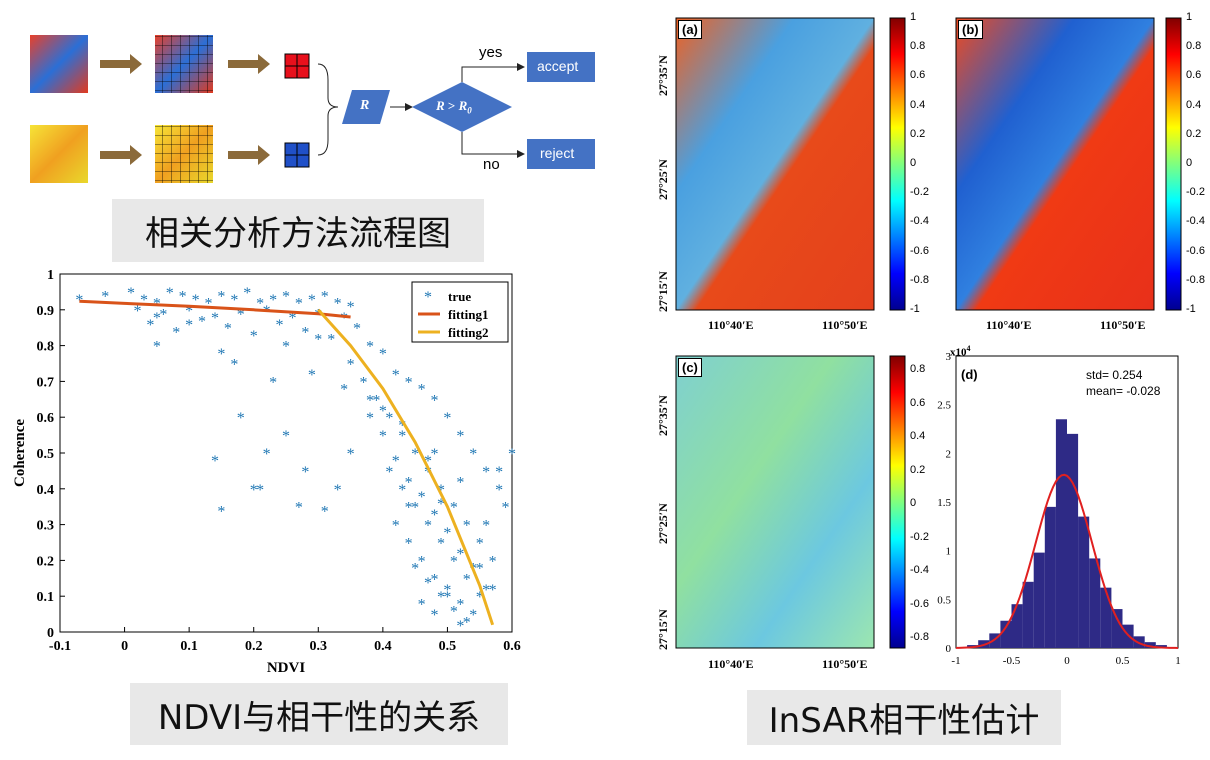 This screenshot has width=1210, height=760. I want to click on flowchart-caption: 相关分析方法流程图, so click(298, 230).